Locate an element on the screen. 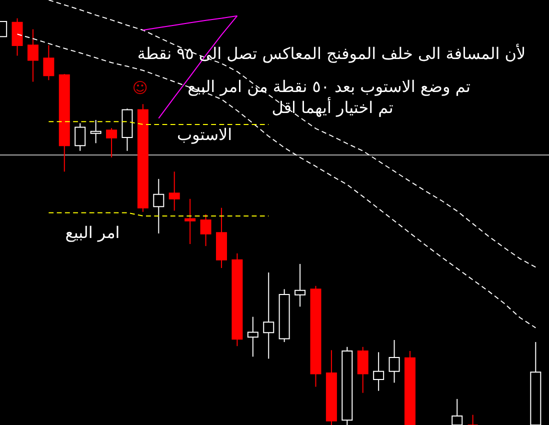  annotation: تم اختيار أيهما اقل is located at coordinates (333, 107).